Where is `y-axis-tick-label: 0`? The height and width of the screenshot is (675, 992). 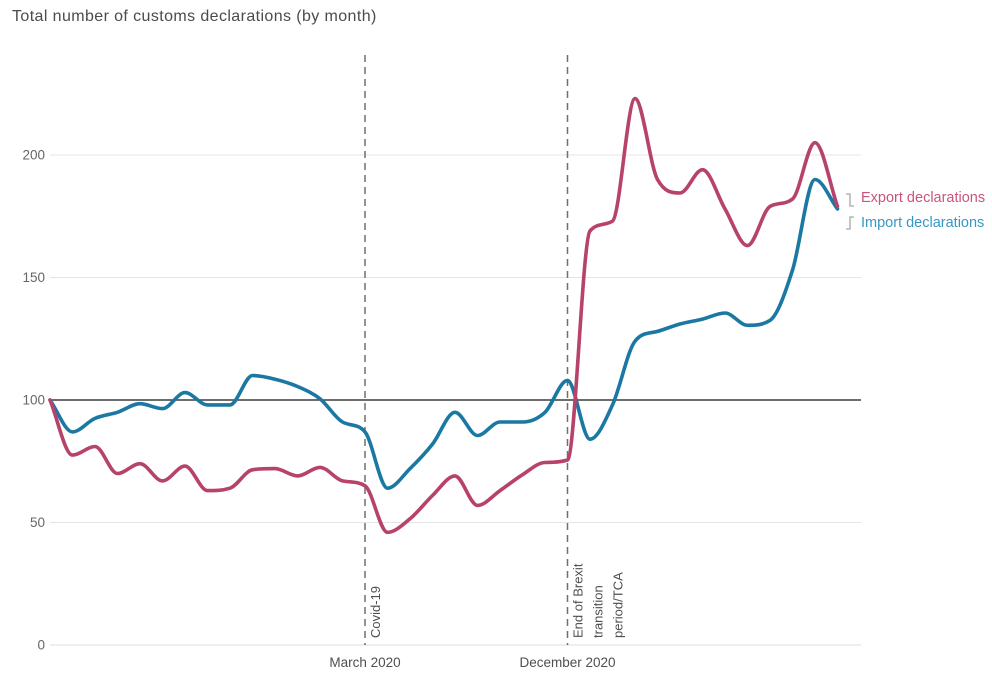 y-axis-tick-label: 0 is located at coordinates (41, 645).